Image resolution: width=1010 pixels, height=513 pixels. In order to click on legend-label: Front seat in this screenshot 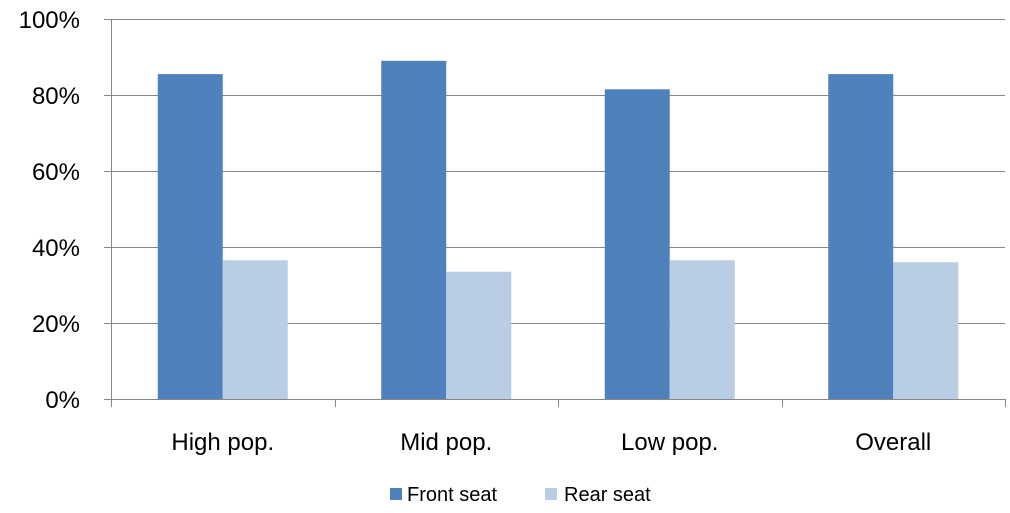, I will do `click(452, 495)`.